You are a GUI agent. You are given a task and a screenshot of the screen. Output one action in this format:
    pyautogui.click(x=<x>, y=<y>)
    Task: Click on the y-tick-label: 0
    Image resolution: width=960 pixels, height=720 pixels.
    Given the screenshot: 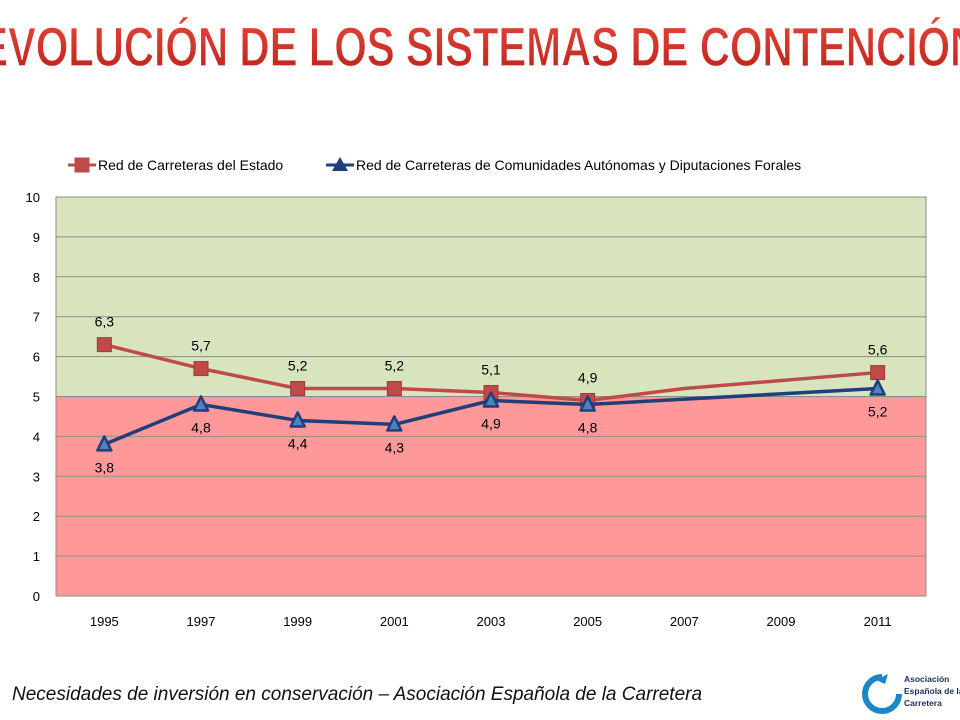 What is the action you would take?
    pyautogui.click(x=36, y=596)
    